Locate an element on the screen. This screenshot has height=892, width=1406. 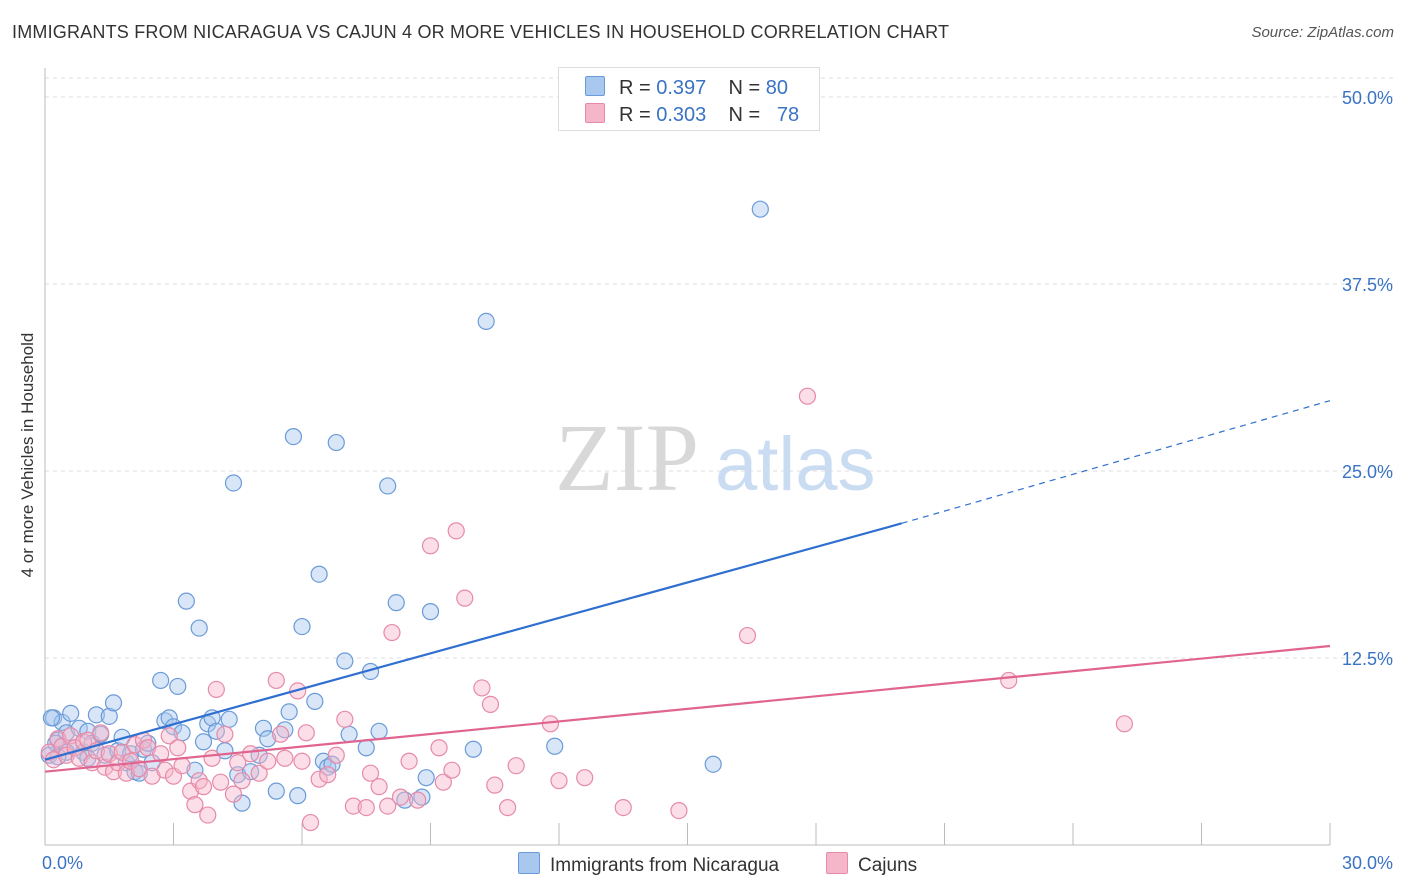
legend-row-nicaragua: R = 0.397 N = 80 is located at coordinates (686, 88).